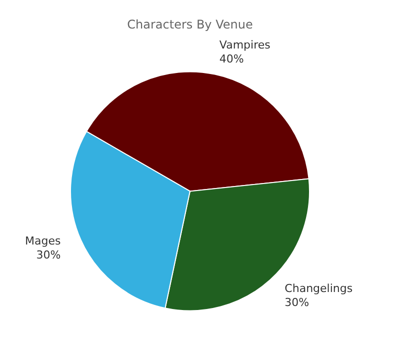  What do you see at coordinates (318, 289) in the screenshot?
I see `slice-label: Changelings` at bounding box center [318, 289].